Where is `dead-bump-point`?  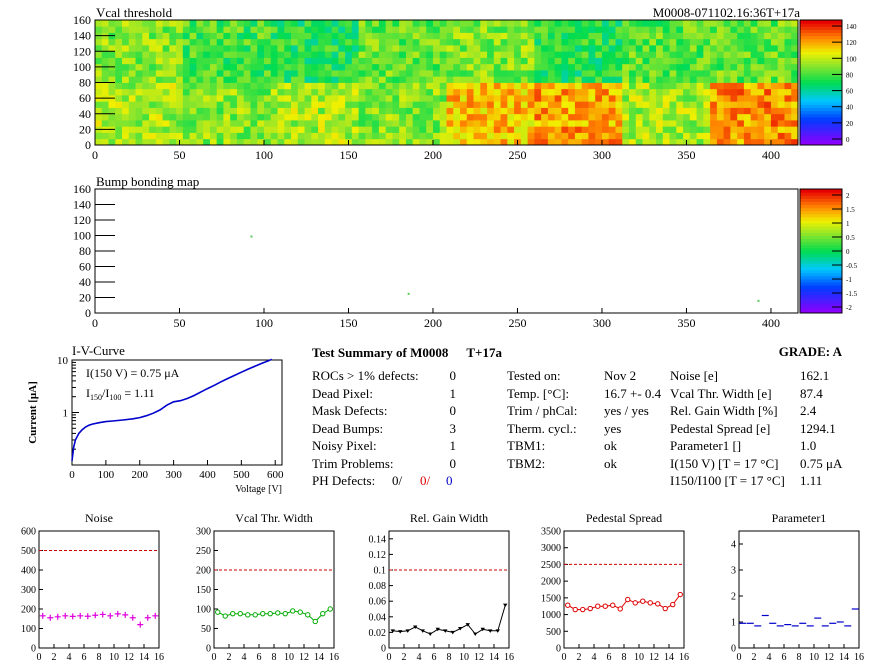 dead-bump-point is located at coordinates (758, 300).